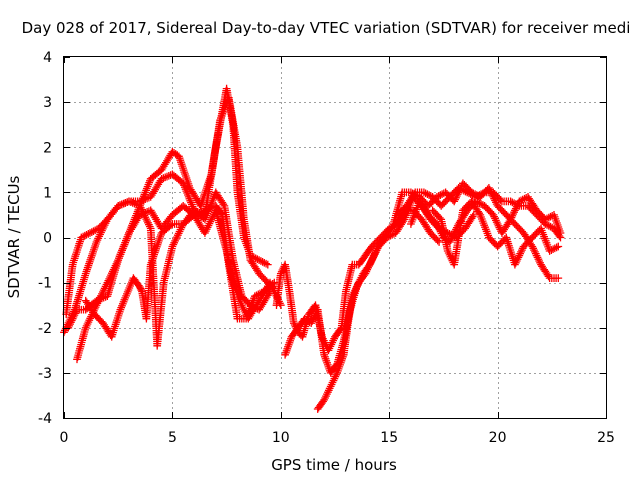 The width and height of the screenshot is (640, 480). Describe the element at coordinates (47, 103) in the screenshot. I see `y-tick-label: 3` at that location.